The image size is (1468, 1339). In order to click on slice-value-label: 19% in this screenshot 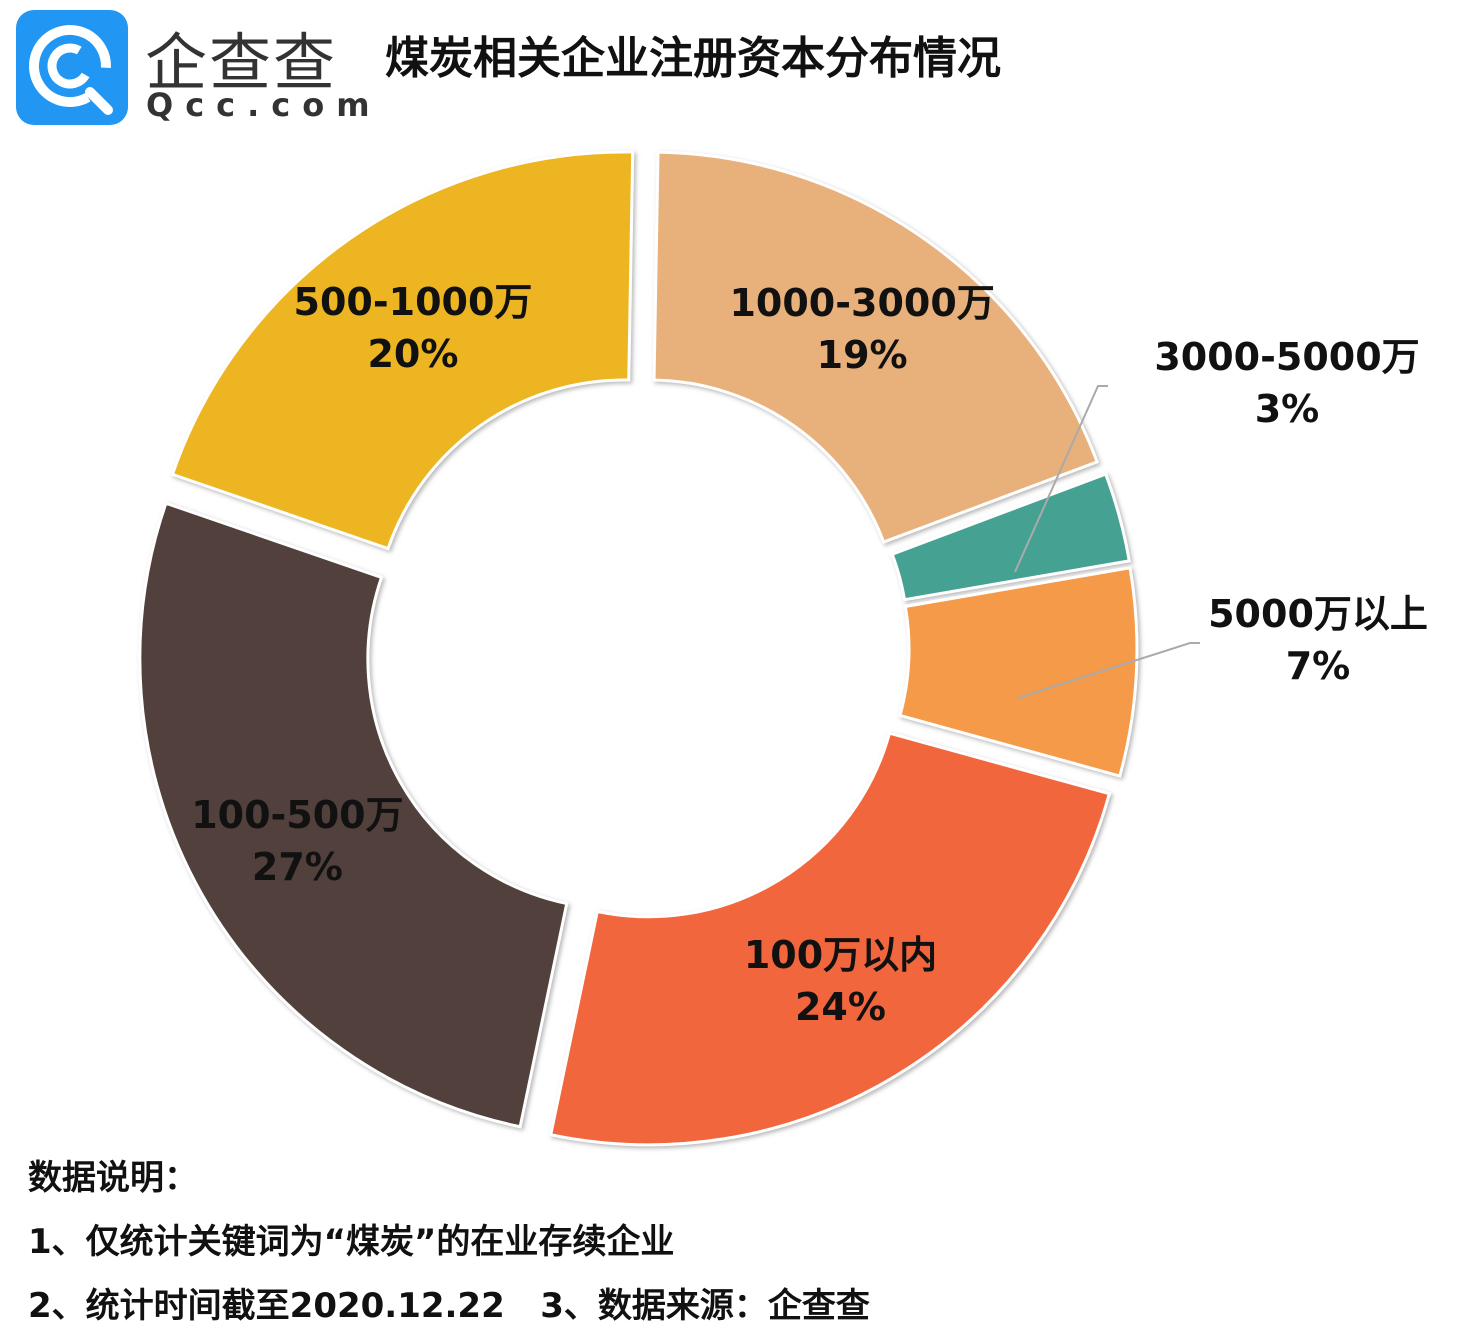, I will do `click(862, 354)`.